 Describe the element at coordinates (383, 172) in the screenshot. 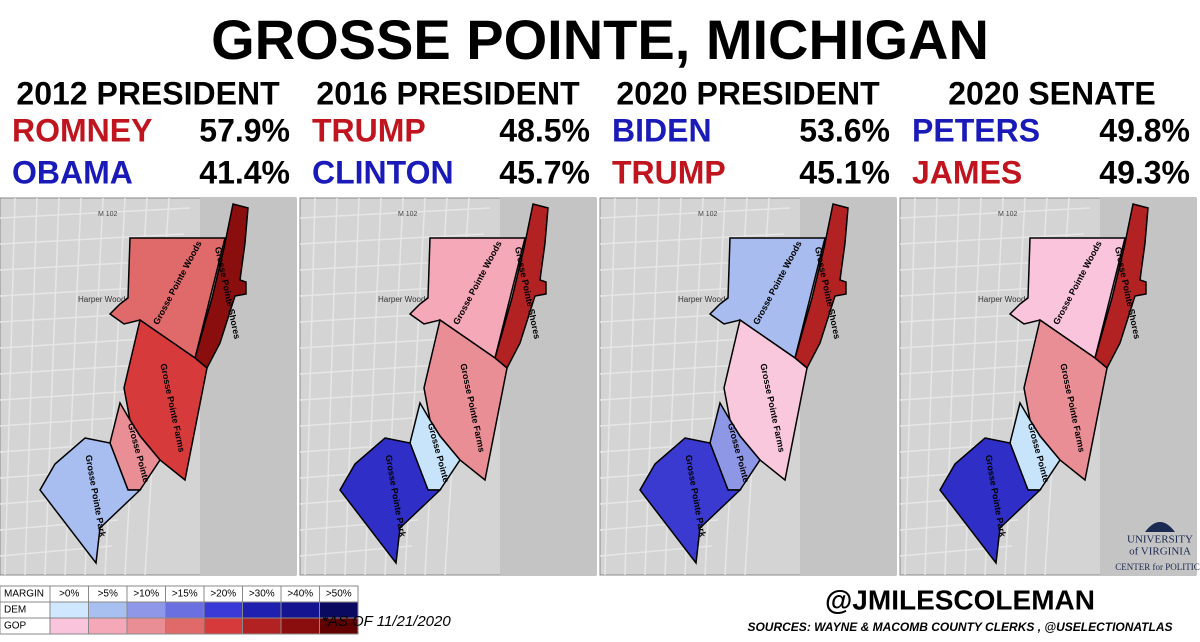

I see `candidate-name: CLINTON` at that location.